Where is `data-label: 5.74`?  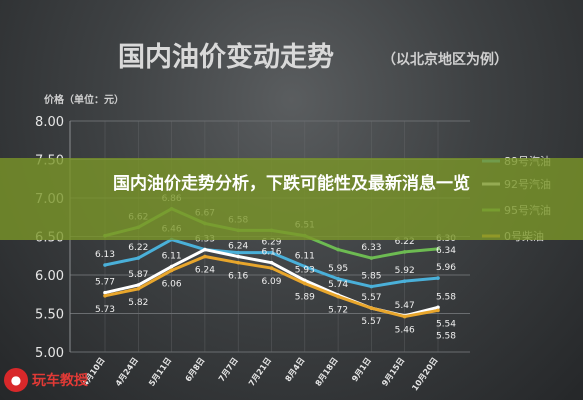
data-label: 5.74 is located at coordinates (338, 285).